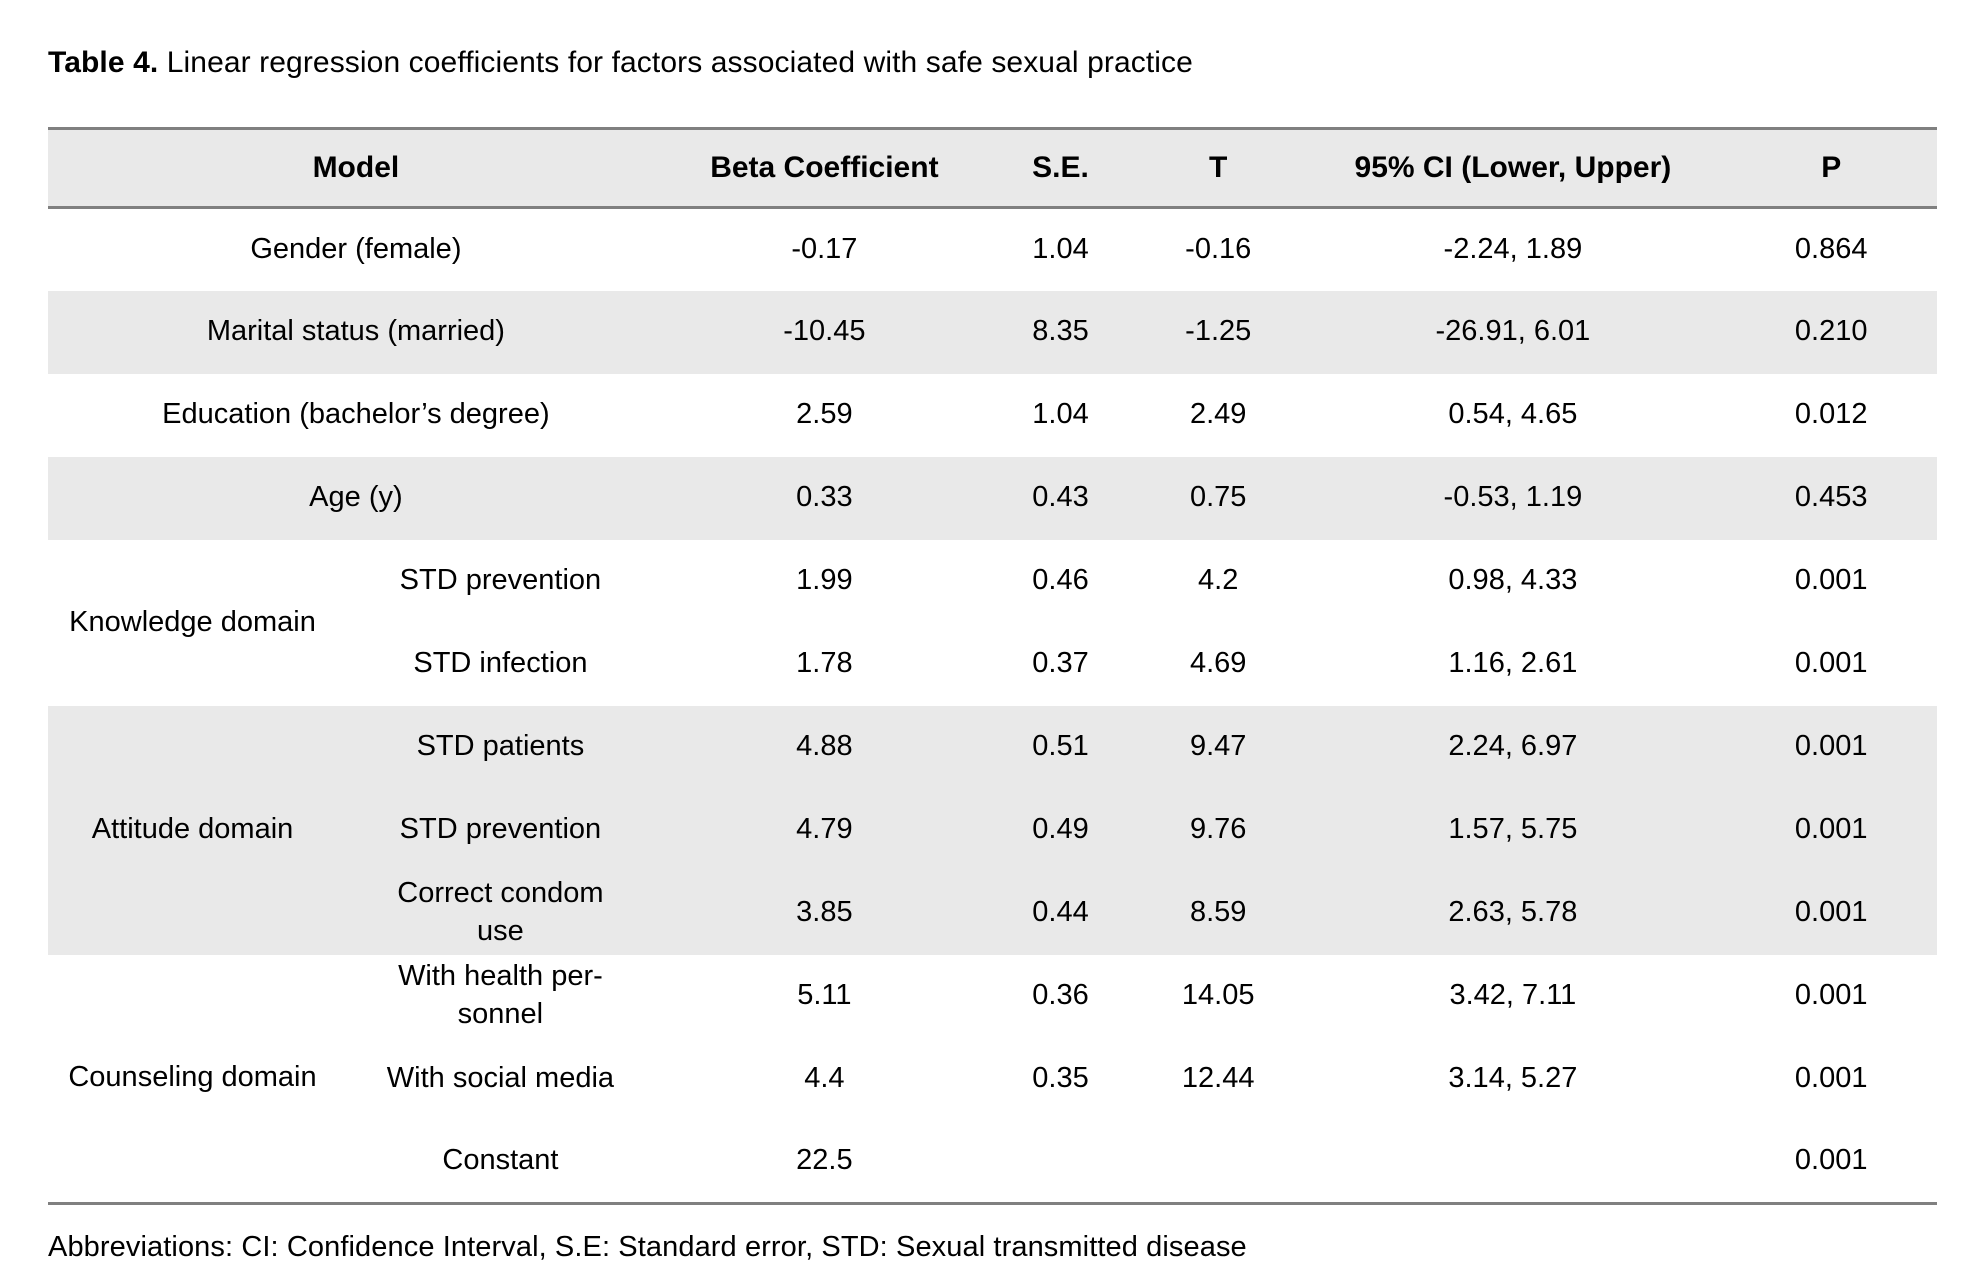 The image size is (1967, 1287). I want to click on t-cell: -0.16, so click(1218, 248).